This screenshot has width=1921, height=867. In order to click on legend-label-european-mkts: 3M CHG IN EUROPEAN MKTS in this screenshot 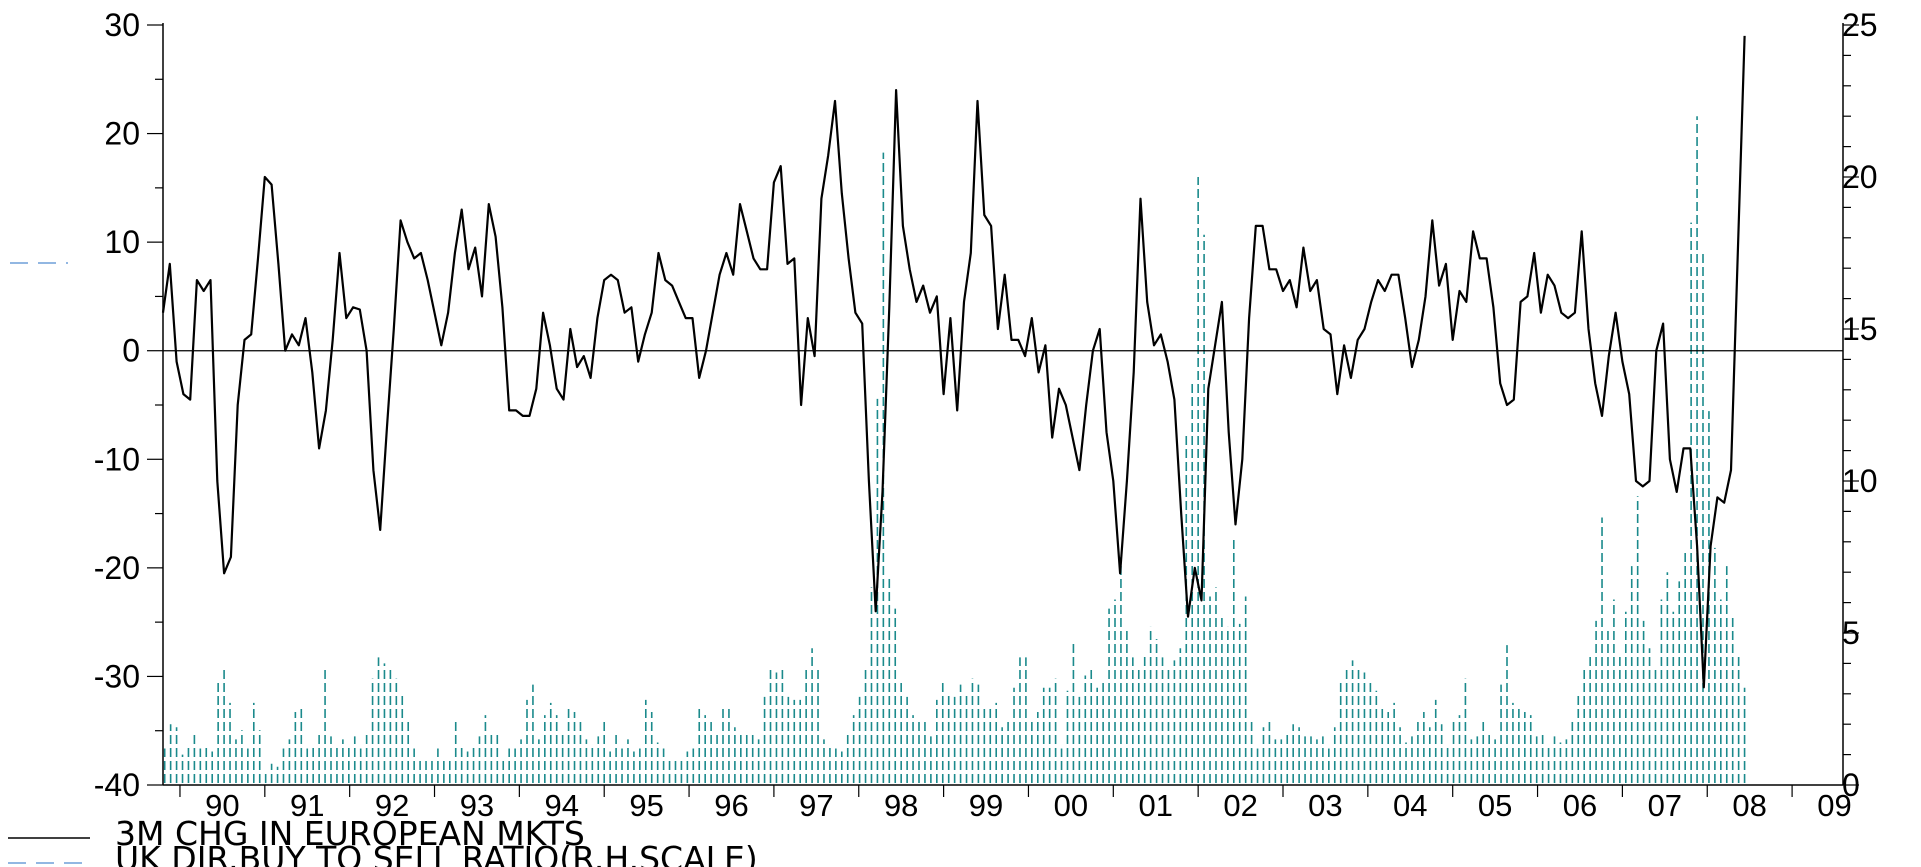, I will do `click(350, 833)`.